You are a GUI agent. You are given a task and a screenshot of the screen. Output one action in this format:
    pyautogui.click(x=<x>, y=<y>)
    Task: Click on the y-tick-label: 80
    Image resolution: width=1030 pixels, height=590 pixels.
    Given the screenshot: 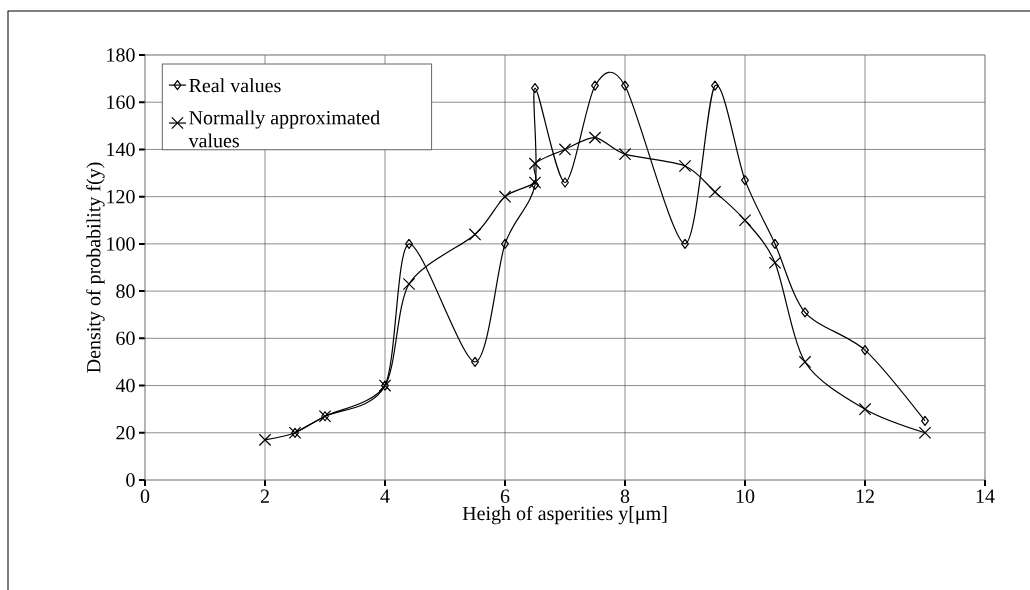 What is the action you would take?
    pyautogui.click(x=125, y=291)
    